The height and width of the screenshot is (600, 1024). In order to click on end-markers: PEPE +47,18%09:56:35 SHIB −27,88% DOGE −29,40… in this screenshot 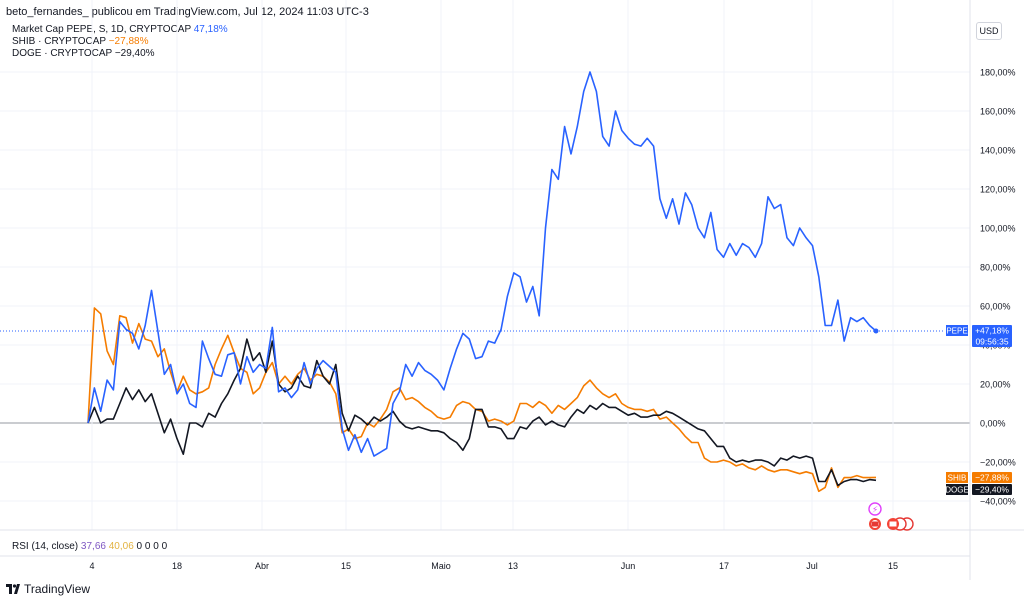, I will do `click(978, 410)`.